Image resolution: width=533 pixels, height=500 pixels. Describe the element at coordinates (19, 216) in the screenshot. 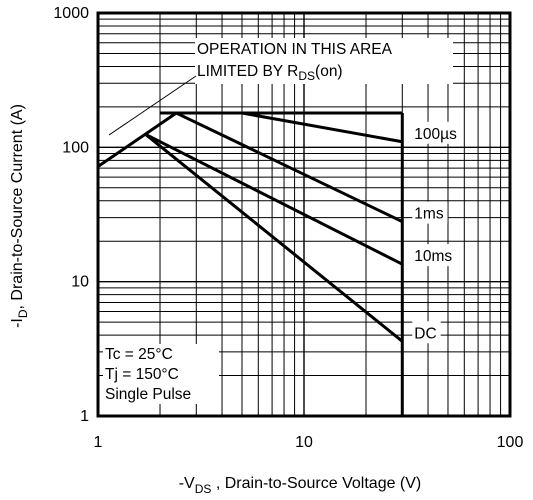

I see `y-axis-title: -ID, Drain-to-Source Current (A)` at that location.